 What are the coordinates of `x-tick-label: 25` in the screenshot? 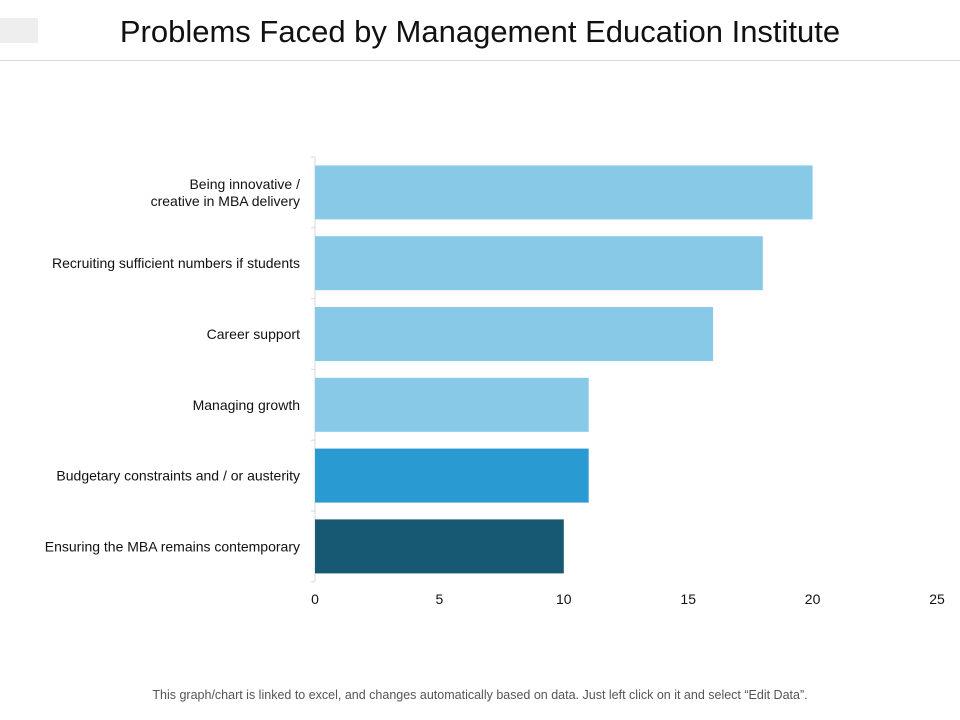 It's located at (937, 599).